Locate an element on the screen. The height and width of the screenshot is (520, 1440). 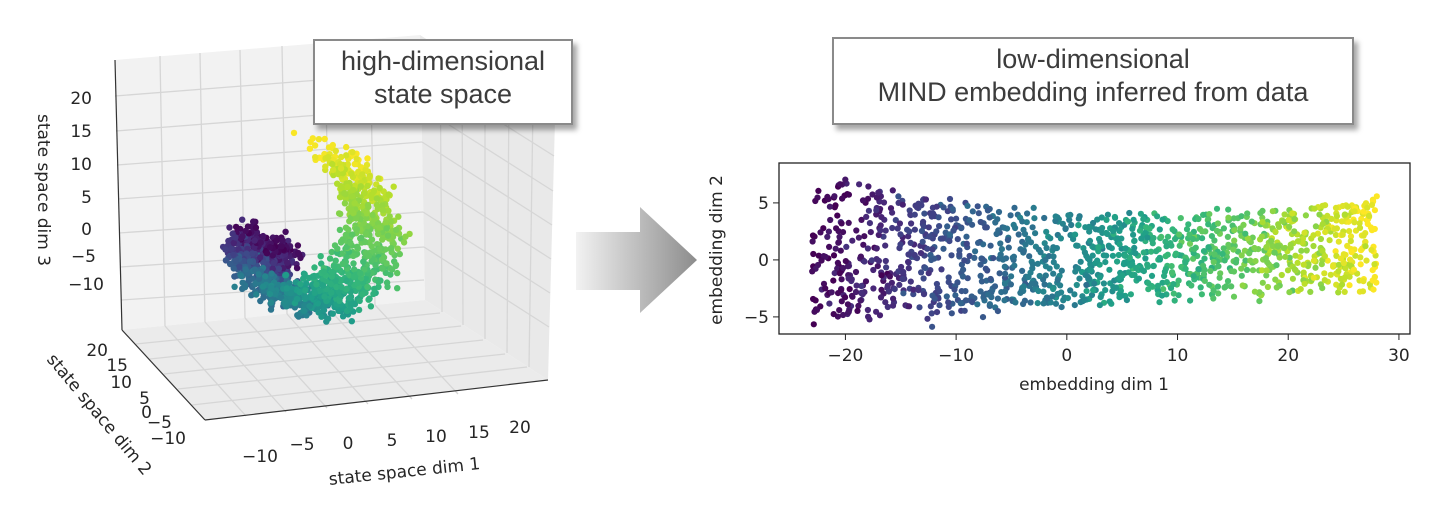
y-tick-label: −5 is located at coordinates (756, 318).